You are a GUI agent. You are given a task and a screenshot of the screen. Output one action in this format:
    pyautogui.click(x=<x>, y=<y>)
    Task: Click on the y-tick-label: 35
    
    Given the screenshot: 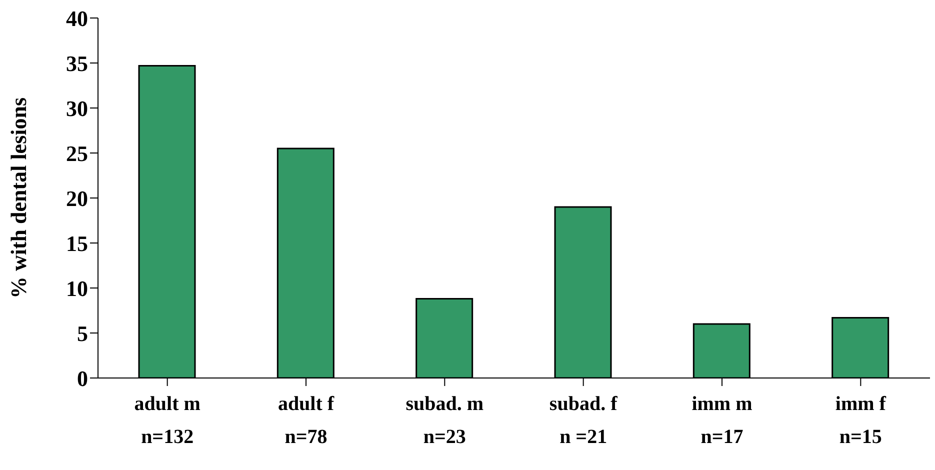 What is the action you would take?
    pyautogui.click(x=77, y=63)
    